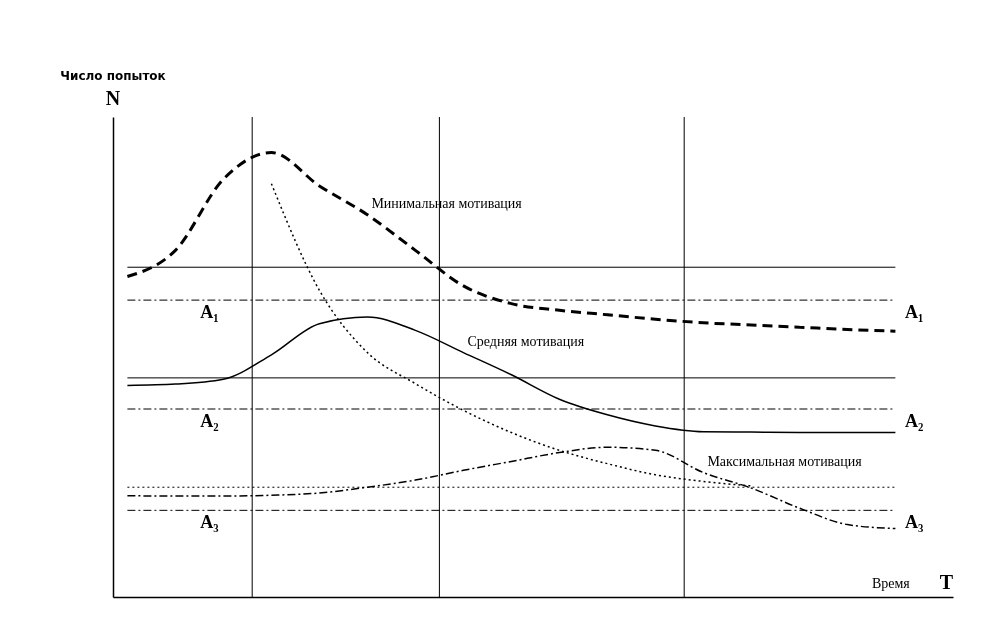 The image size is (1001, 621). I want to click on ref-line-label: A₃, so click(210, 522).